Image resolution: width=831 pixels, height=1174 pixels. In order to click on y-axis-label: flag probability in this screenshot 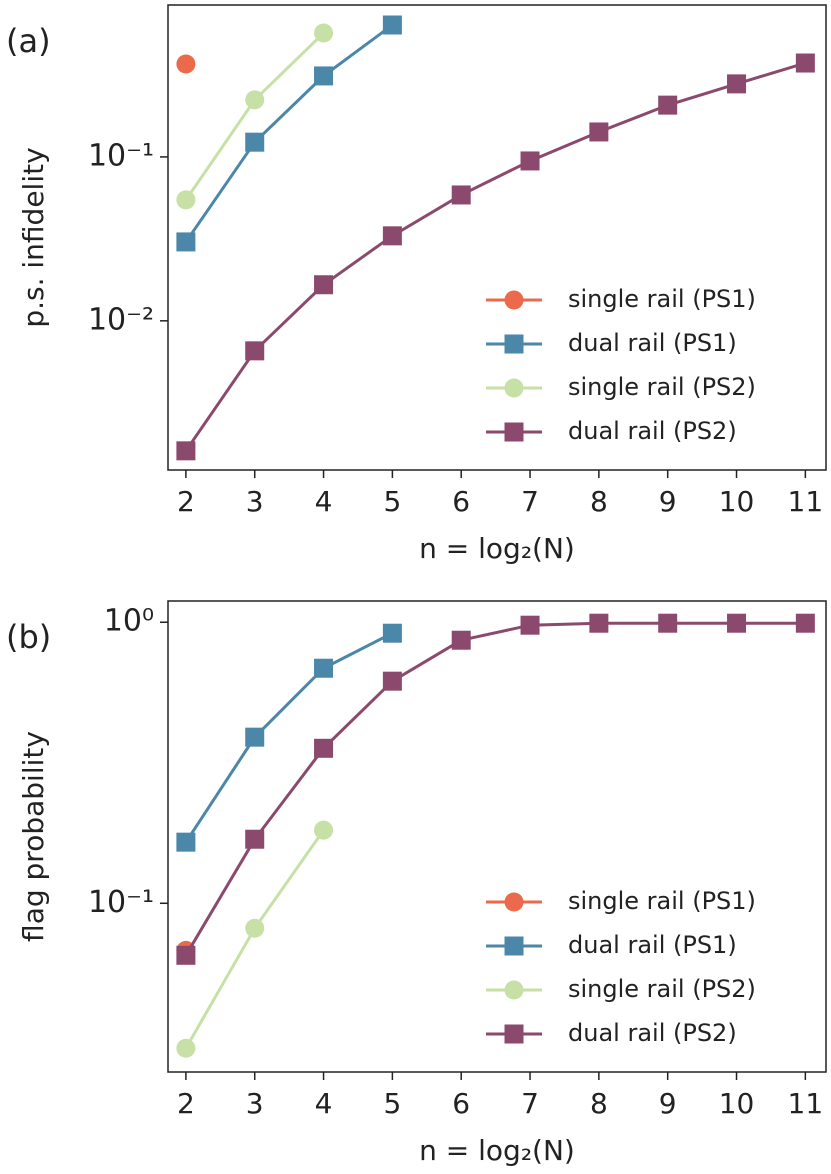, I will do `click(33, 836)`.